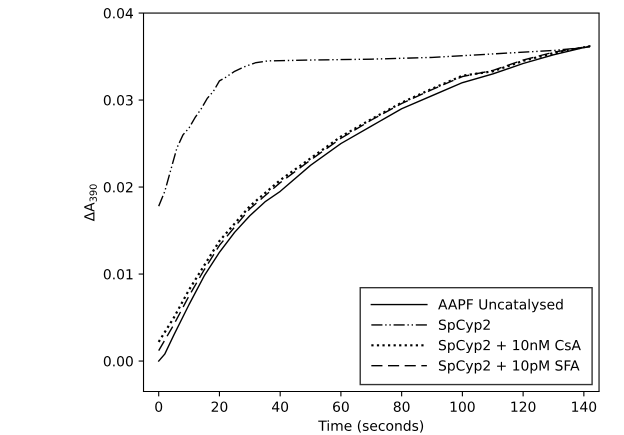 The image size is (624, 435). Describe the element at coordinates (464, 326) in the screenshot. I see `legend-label: SpCyp2` at that location.